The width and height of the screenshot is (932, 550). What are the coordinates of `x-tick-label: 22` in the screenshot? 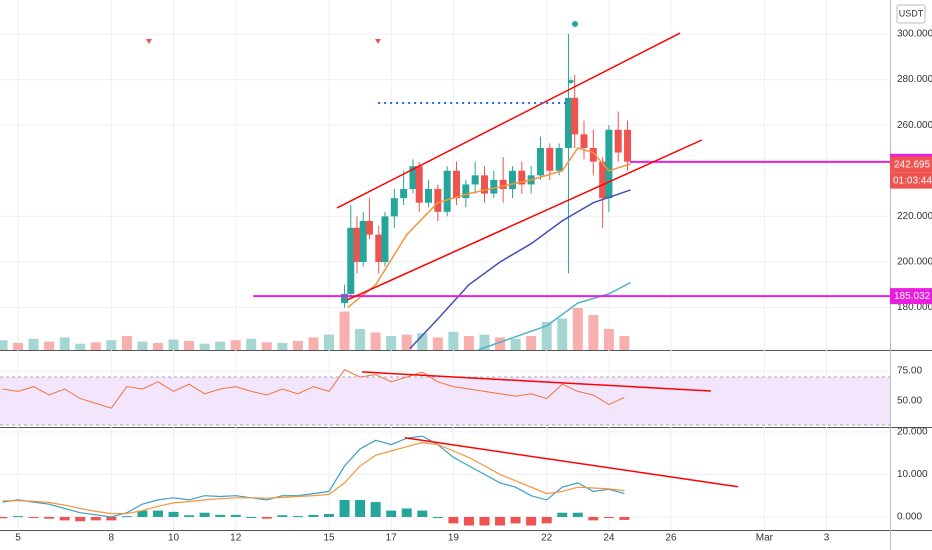 It's located at (547, 538).